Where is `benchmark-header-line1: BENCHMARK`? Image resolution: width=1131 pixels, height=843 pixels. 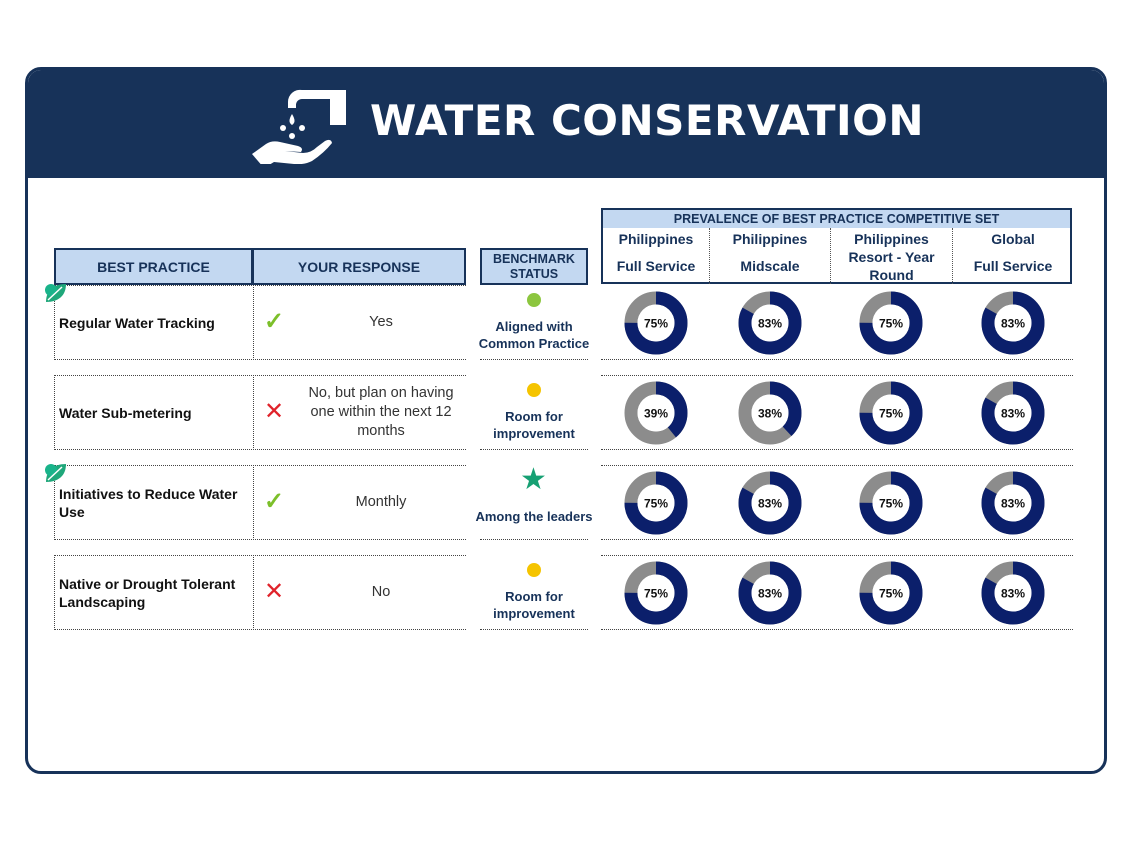
benchmark-header-line1: BENCHMARK is located at coordinates (534, 258).